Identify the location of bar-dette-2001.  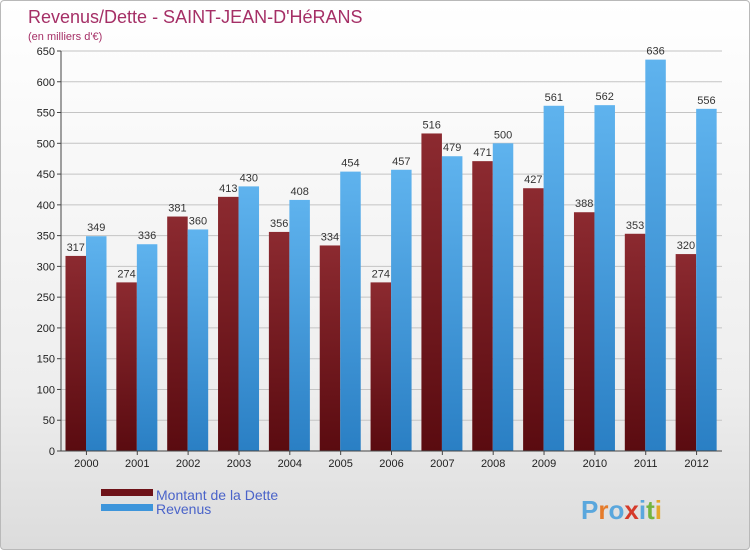
(126, 366).